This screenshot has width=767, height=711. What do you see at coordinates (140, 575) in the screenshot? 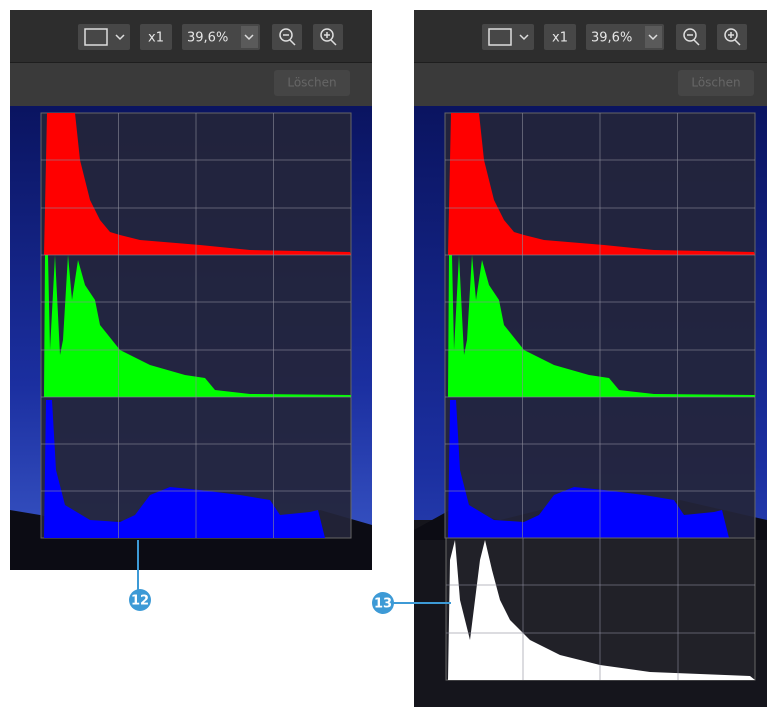
I see `callout: 12` at bounding box center [140, 575].